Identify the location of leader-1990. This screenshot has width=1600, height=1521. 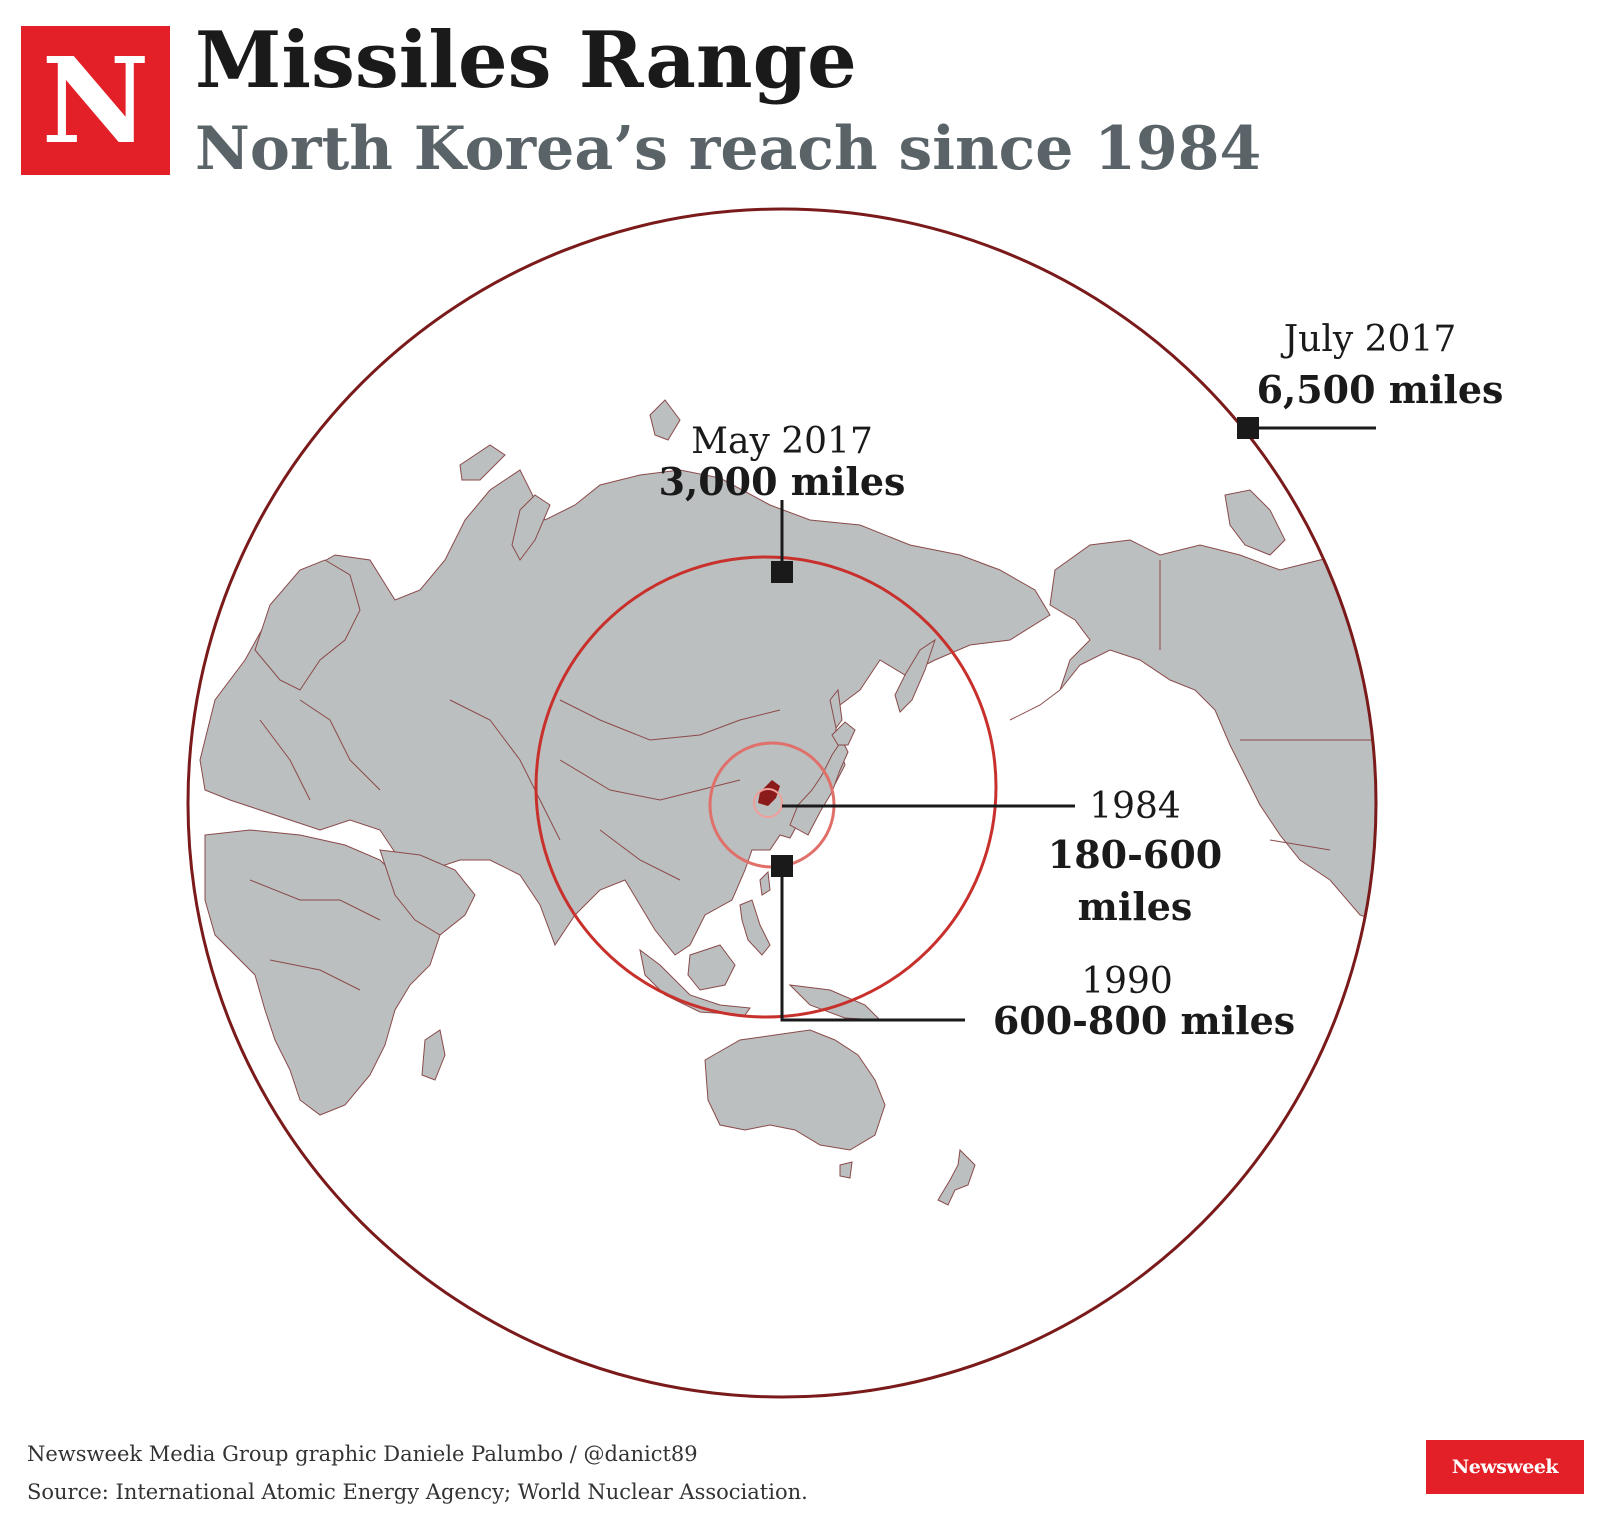
(872, 943).